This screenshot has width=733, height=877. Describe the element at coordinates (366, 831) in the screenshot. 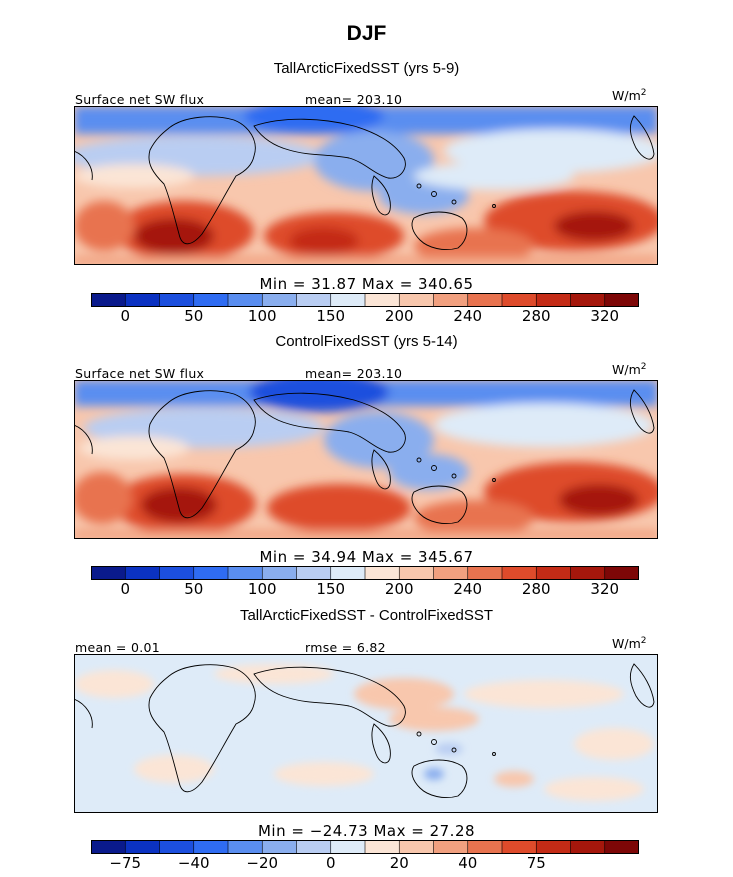

I see `panel-3-min-max: Min = −24.73 Max = 27.28` at that location.